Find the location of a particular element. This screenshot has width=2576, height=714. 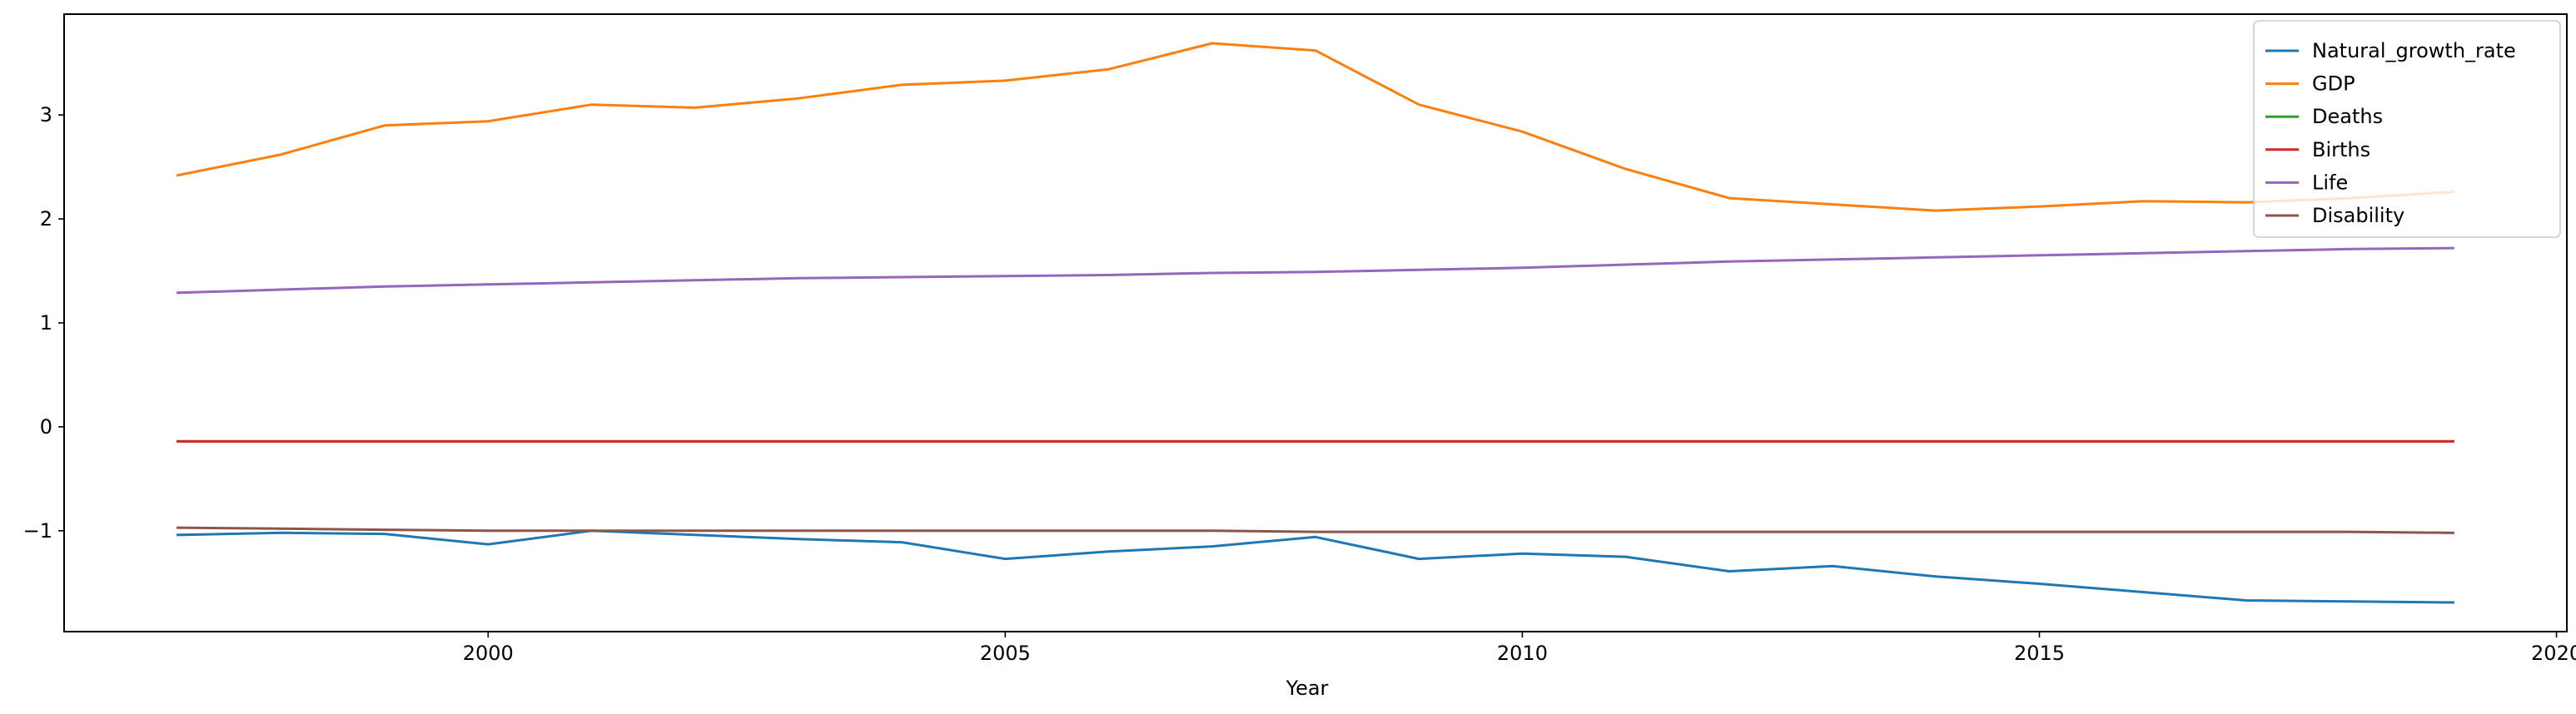

x-tick-label: 2005 is located at coordinates (1005, 653).